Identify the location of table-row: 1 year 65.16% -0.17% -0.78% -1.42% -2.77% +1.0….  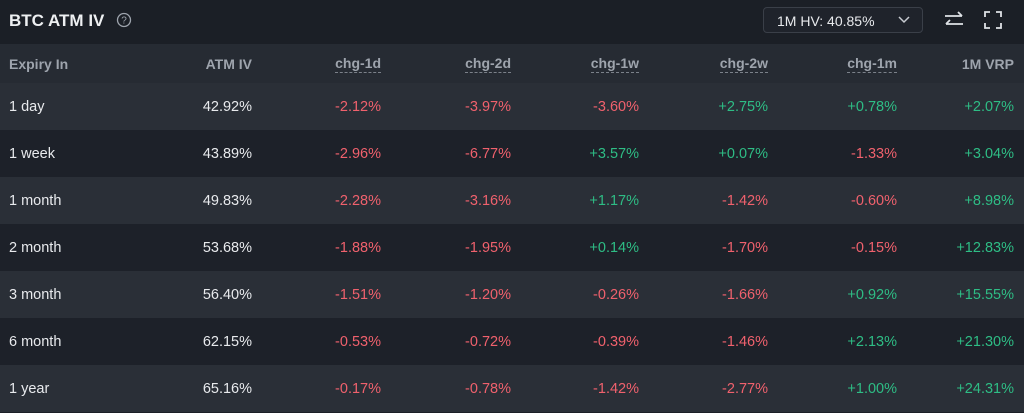
(512, 388).